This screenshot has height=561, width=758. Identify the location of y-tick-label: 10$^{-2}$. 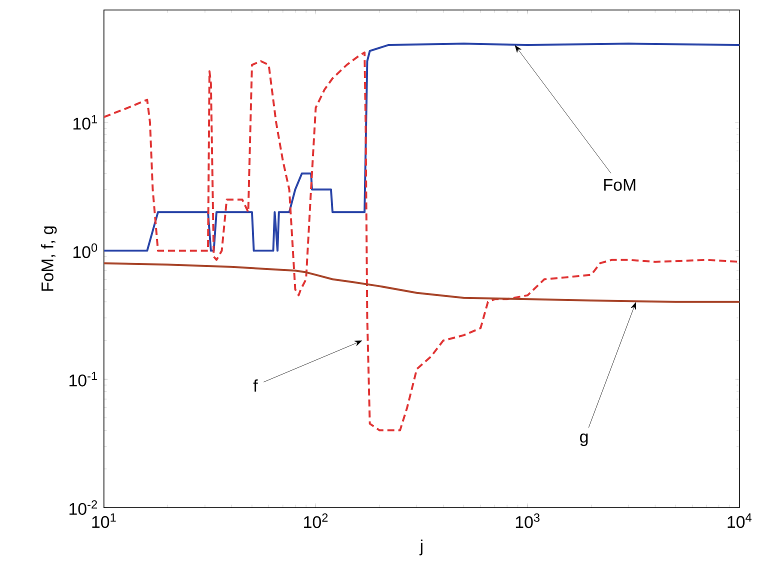
(83, 507).